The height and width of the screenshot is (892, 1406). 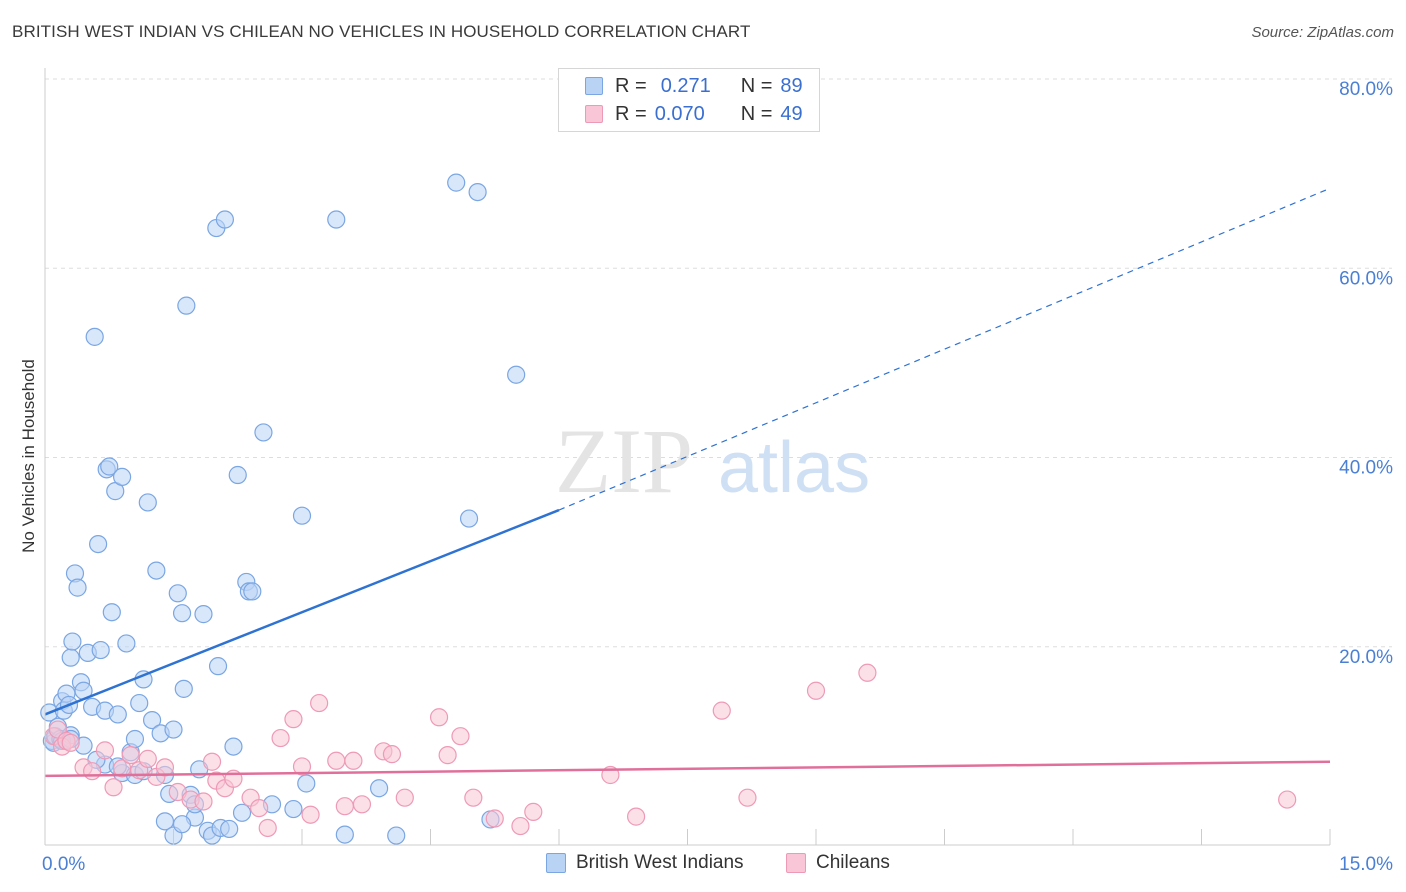 What do you see at coordinates (63, 864) in the screenshot?
I see `x-tick-label: 0.0%` at bounding box center [63, 864].